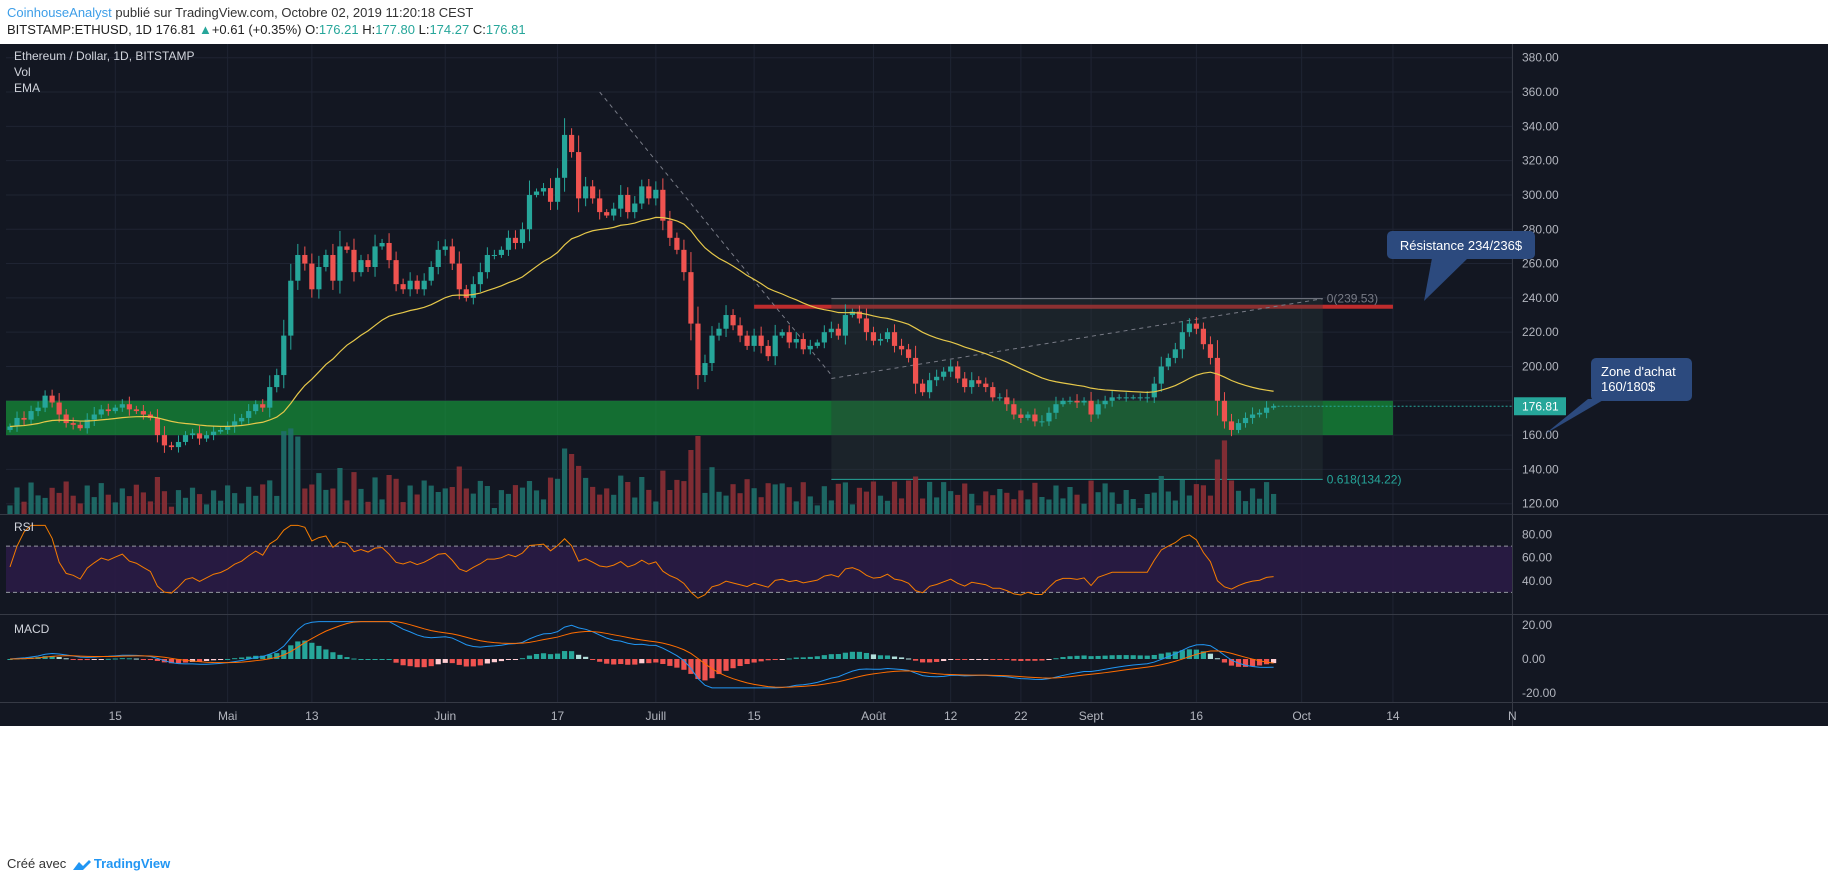 The image size is (1828, 881). What do you see at coordinates (132, 863) in the screenshot?
I see `tradingview-brand: TradingView` at bounding box center [132, 863].